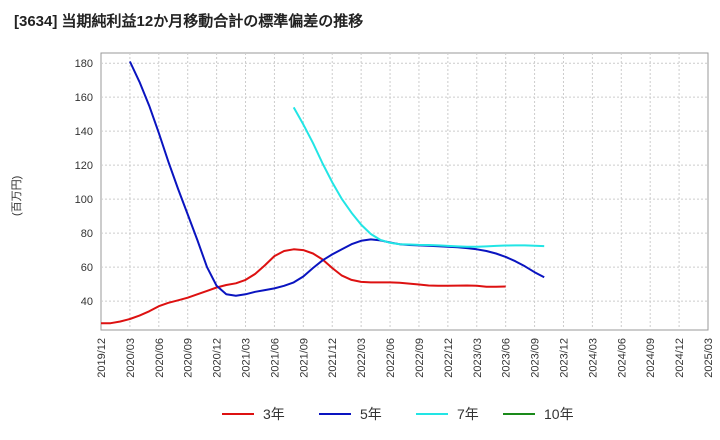 This screenshot has width=720, height=440. I want to click on x-tick-label: 2023/09, so click(536, 358).